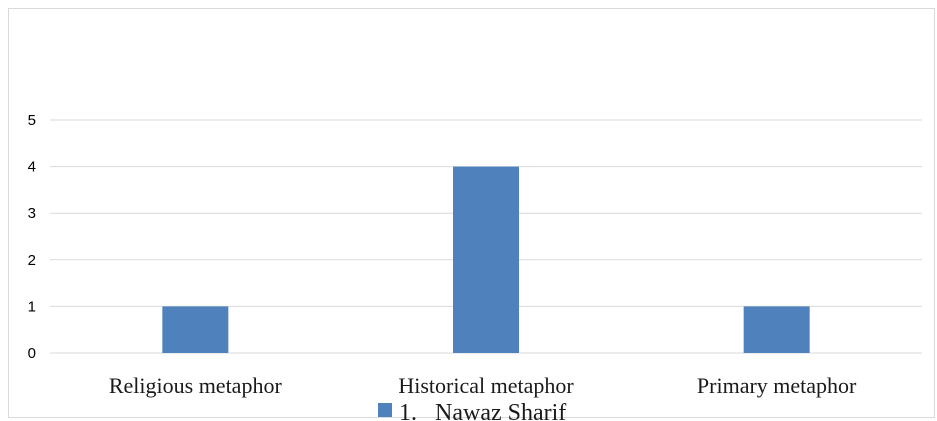  What do you see at coordinates (32, 213) in the screenshot?
I see `y-tick-label-3: 3` at bounding box center [32, 213].